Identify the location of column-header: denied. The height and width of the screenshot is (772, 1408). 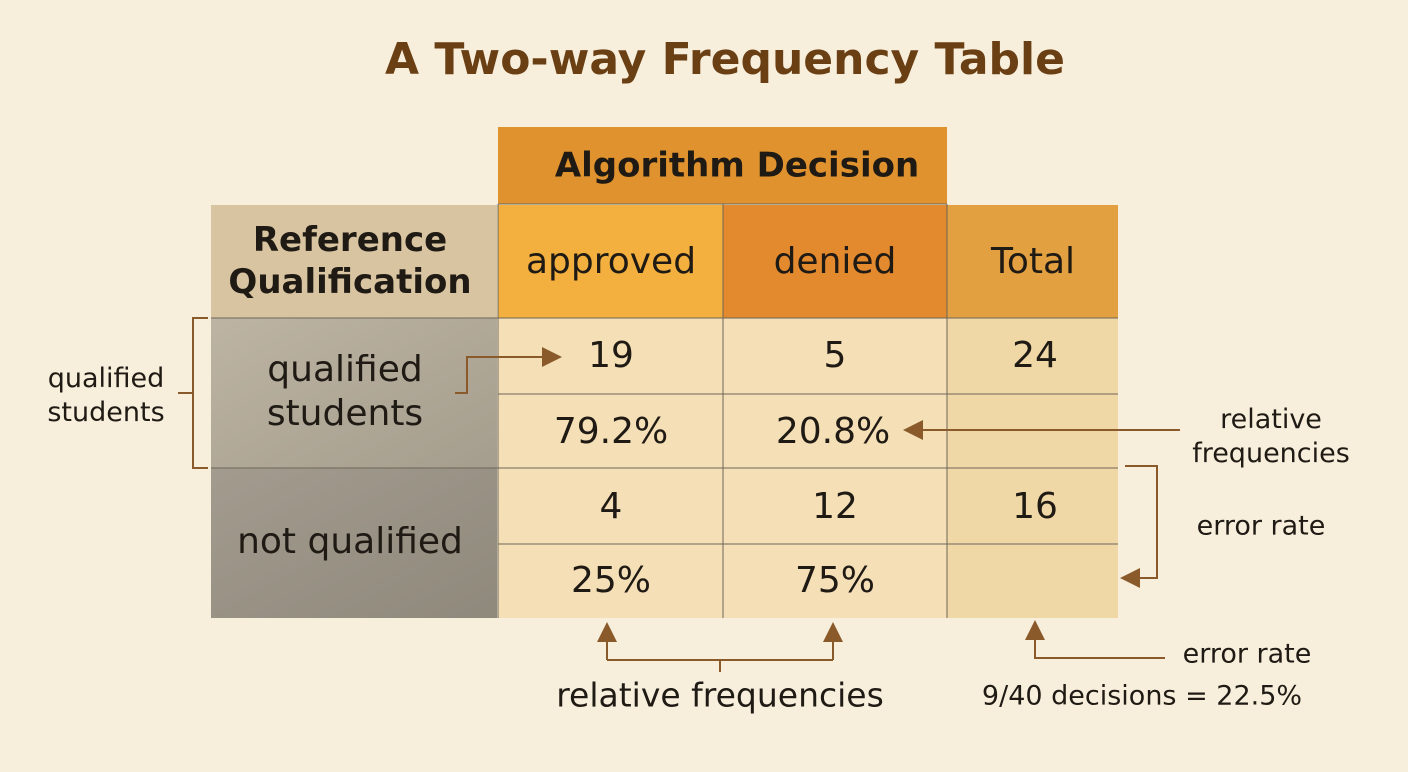
(835, 261).